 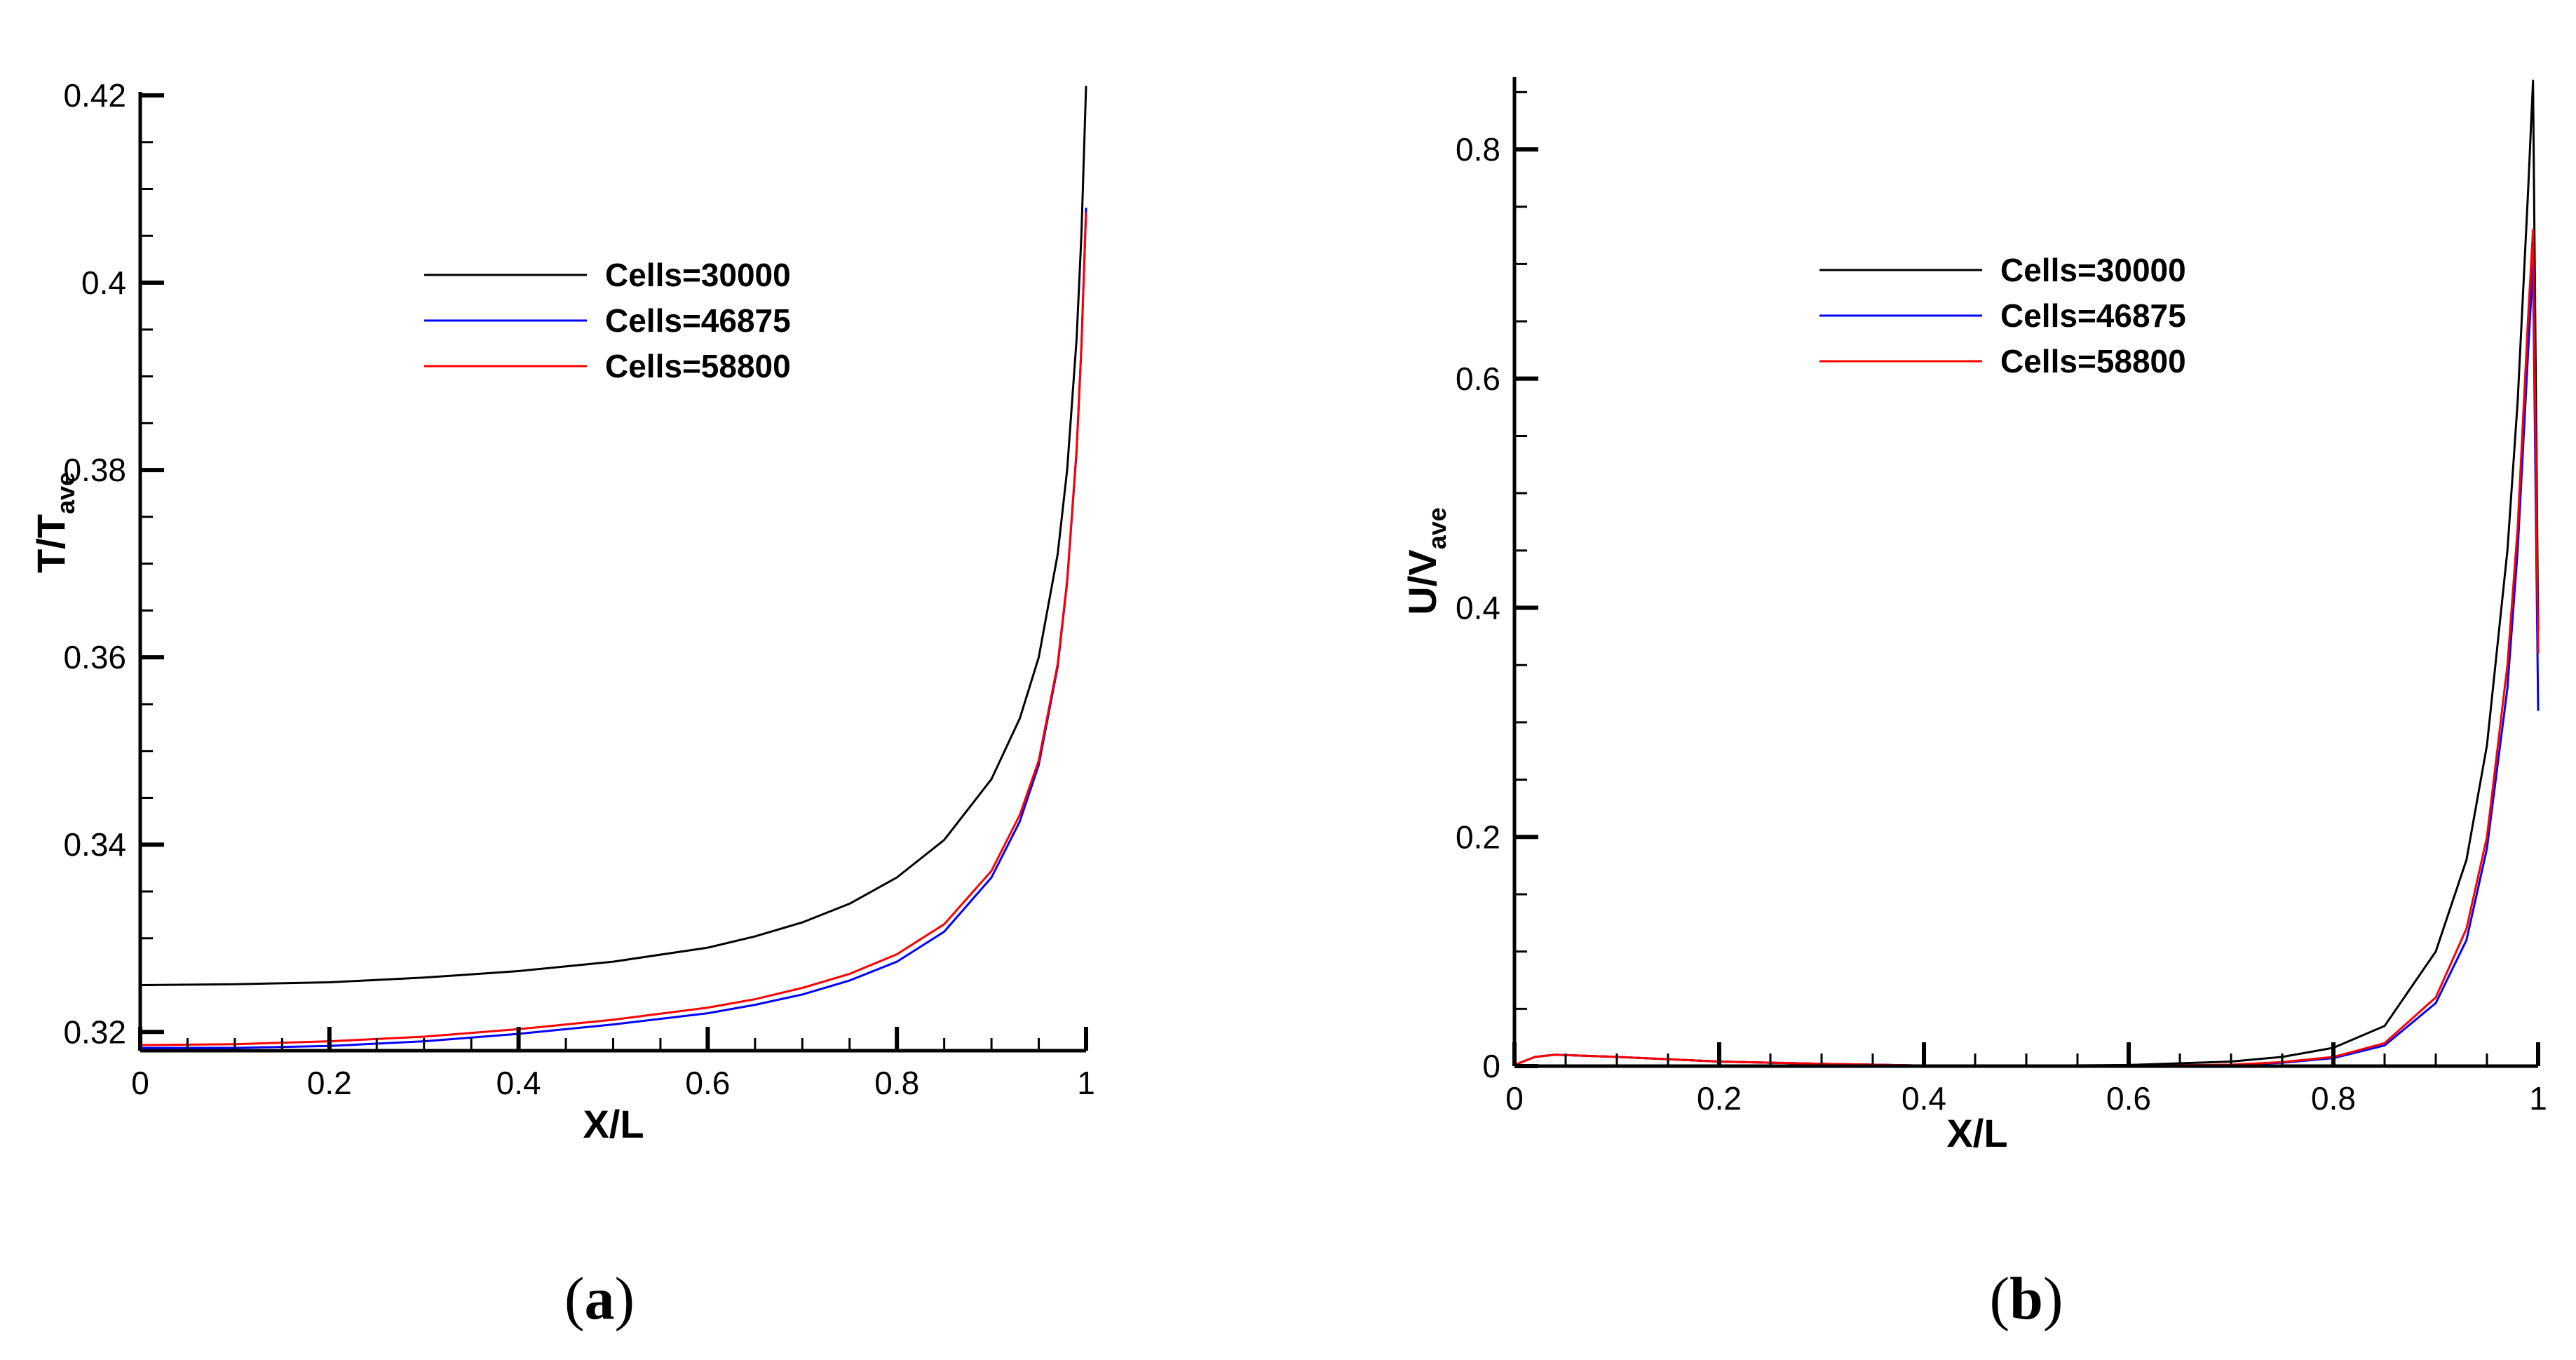 I want to click on chart-a-xtick-label: 0.6, so click(x=707, y=1083).